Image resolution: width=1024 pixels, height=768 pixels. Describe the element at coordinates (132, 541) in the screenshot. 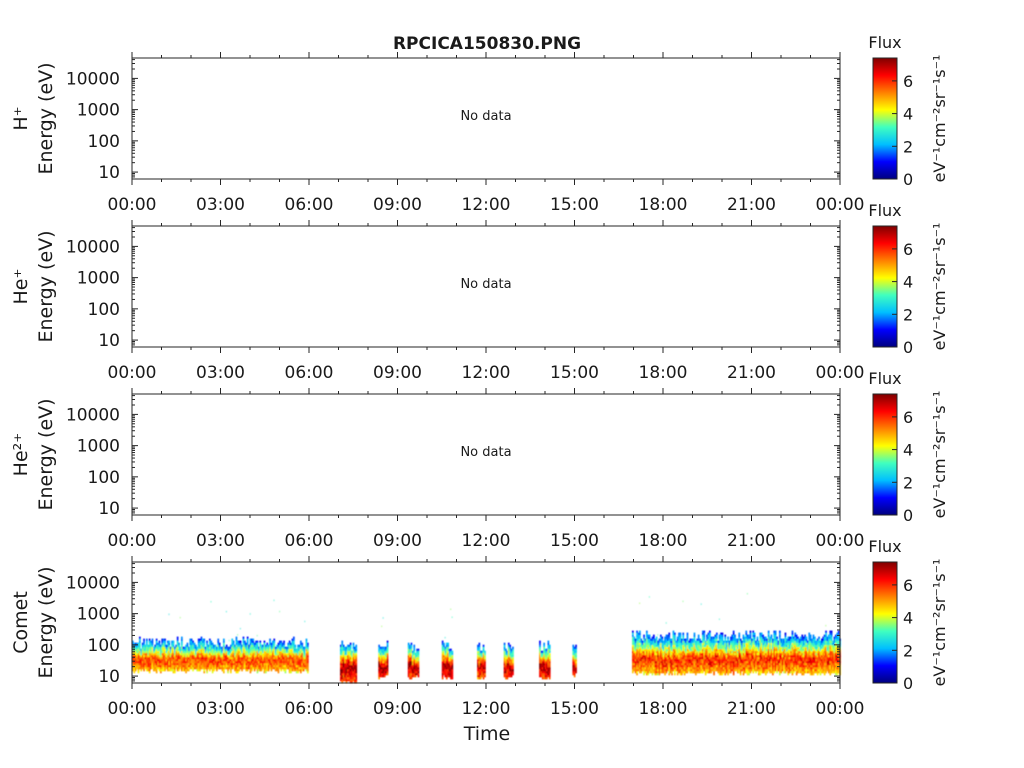

I see `x-tick-label: 00:00` at that location.